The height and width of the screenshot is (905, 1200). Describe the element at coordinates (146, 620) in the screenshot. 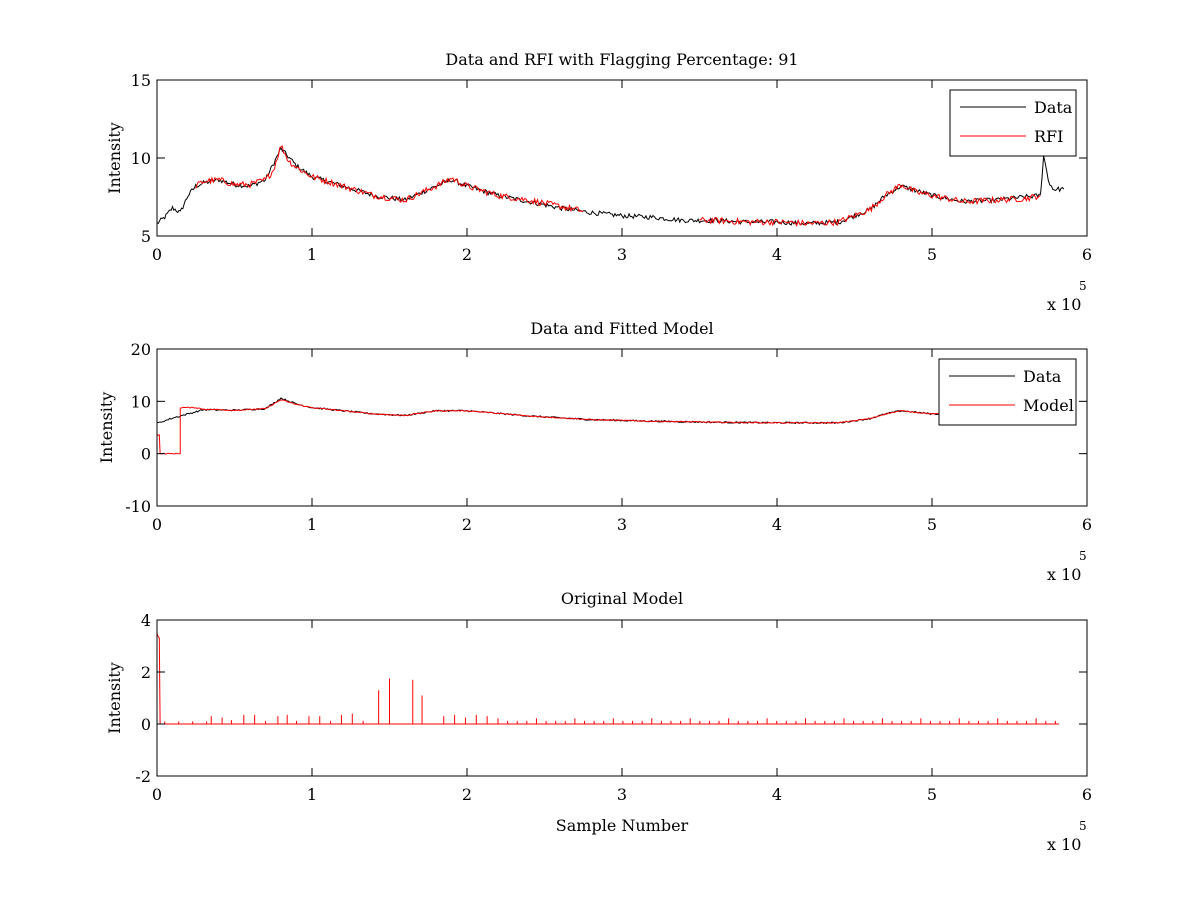

I see `y-tick-label: 4` at that location.